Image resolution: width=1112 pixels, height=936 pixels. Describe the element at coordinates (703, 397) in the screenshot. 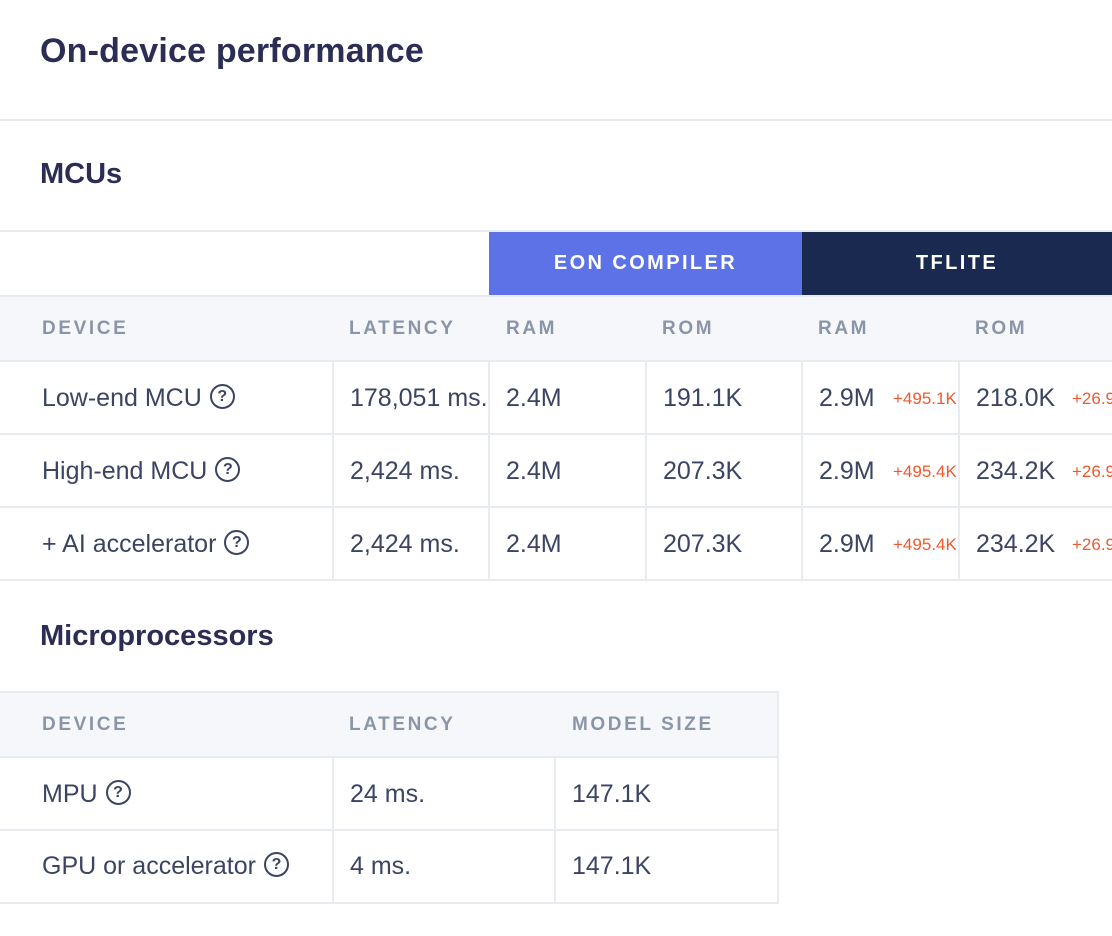

I see `eon-rom-cell: 191.1K` at that location.